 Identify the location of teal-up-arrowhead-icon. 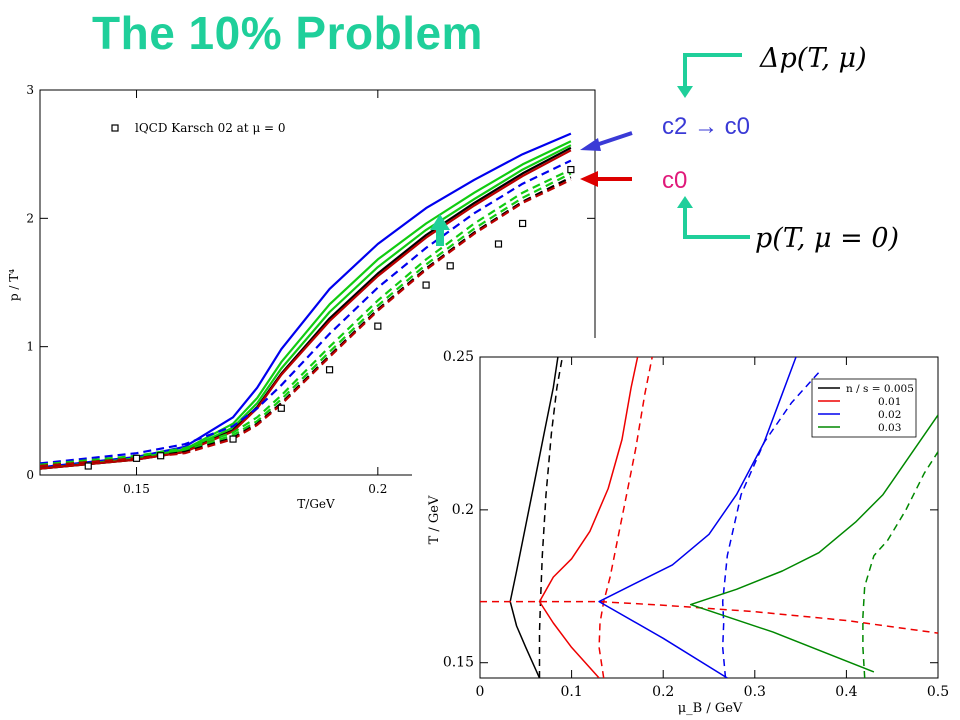
(440, 222).